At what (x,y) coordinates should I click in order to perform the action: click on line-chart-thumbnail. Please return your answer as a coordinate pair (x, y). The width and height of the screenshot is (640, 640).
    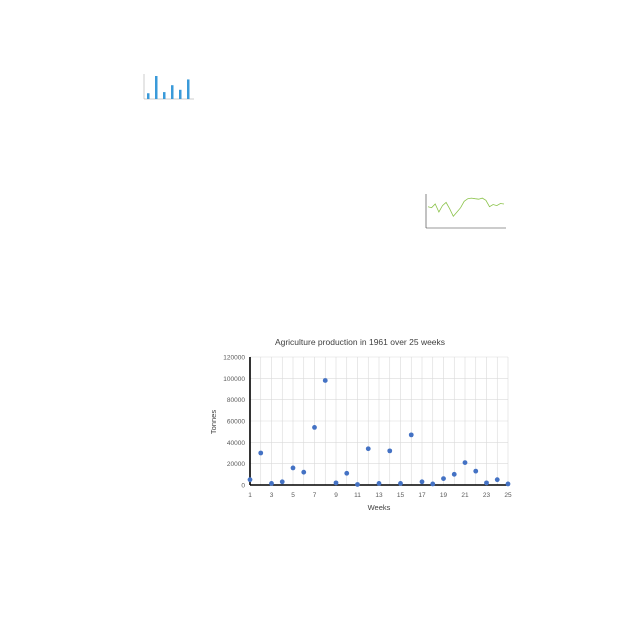
    Looking at the image, I should click on (465, 211).